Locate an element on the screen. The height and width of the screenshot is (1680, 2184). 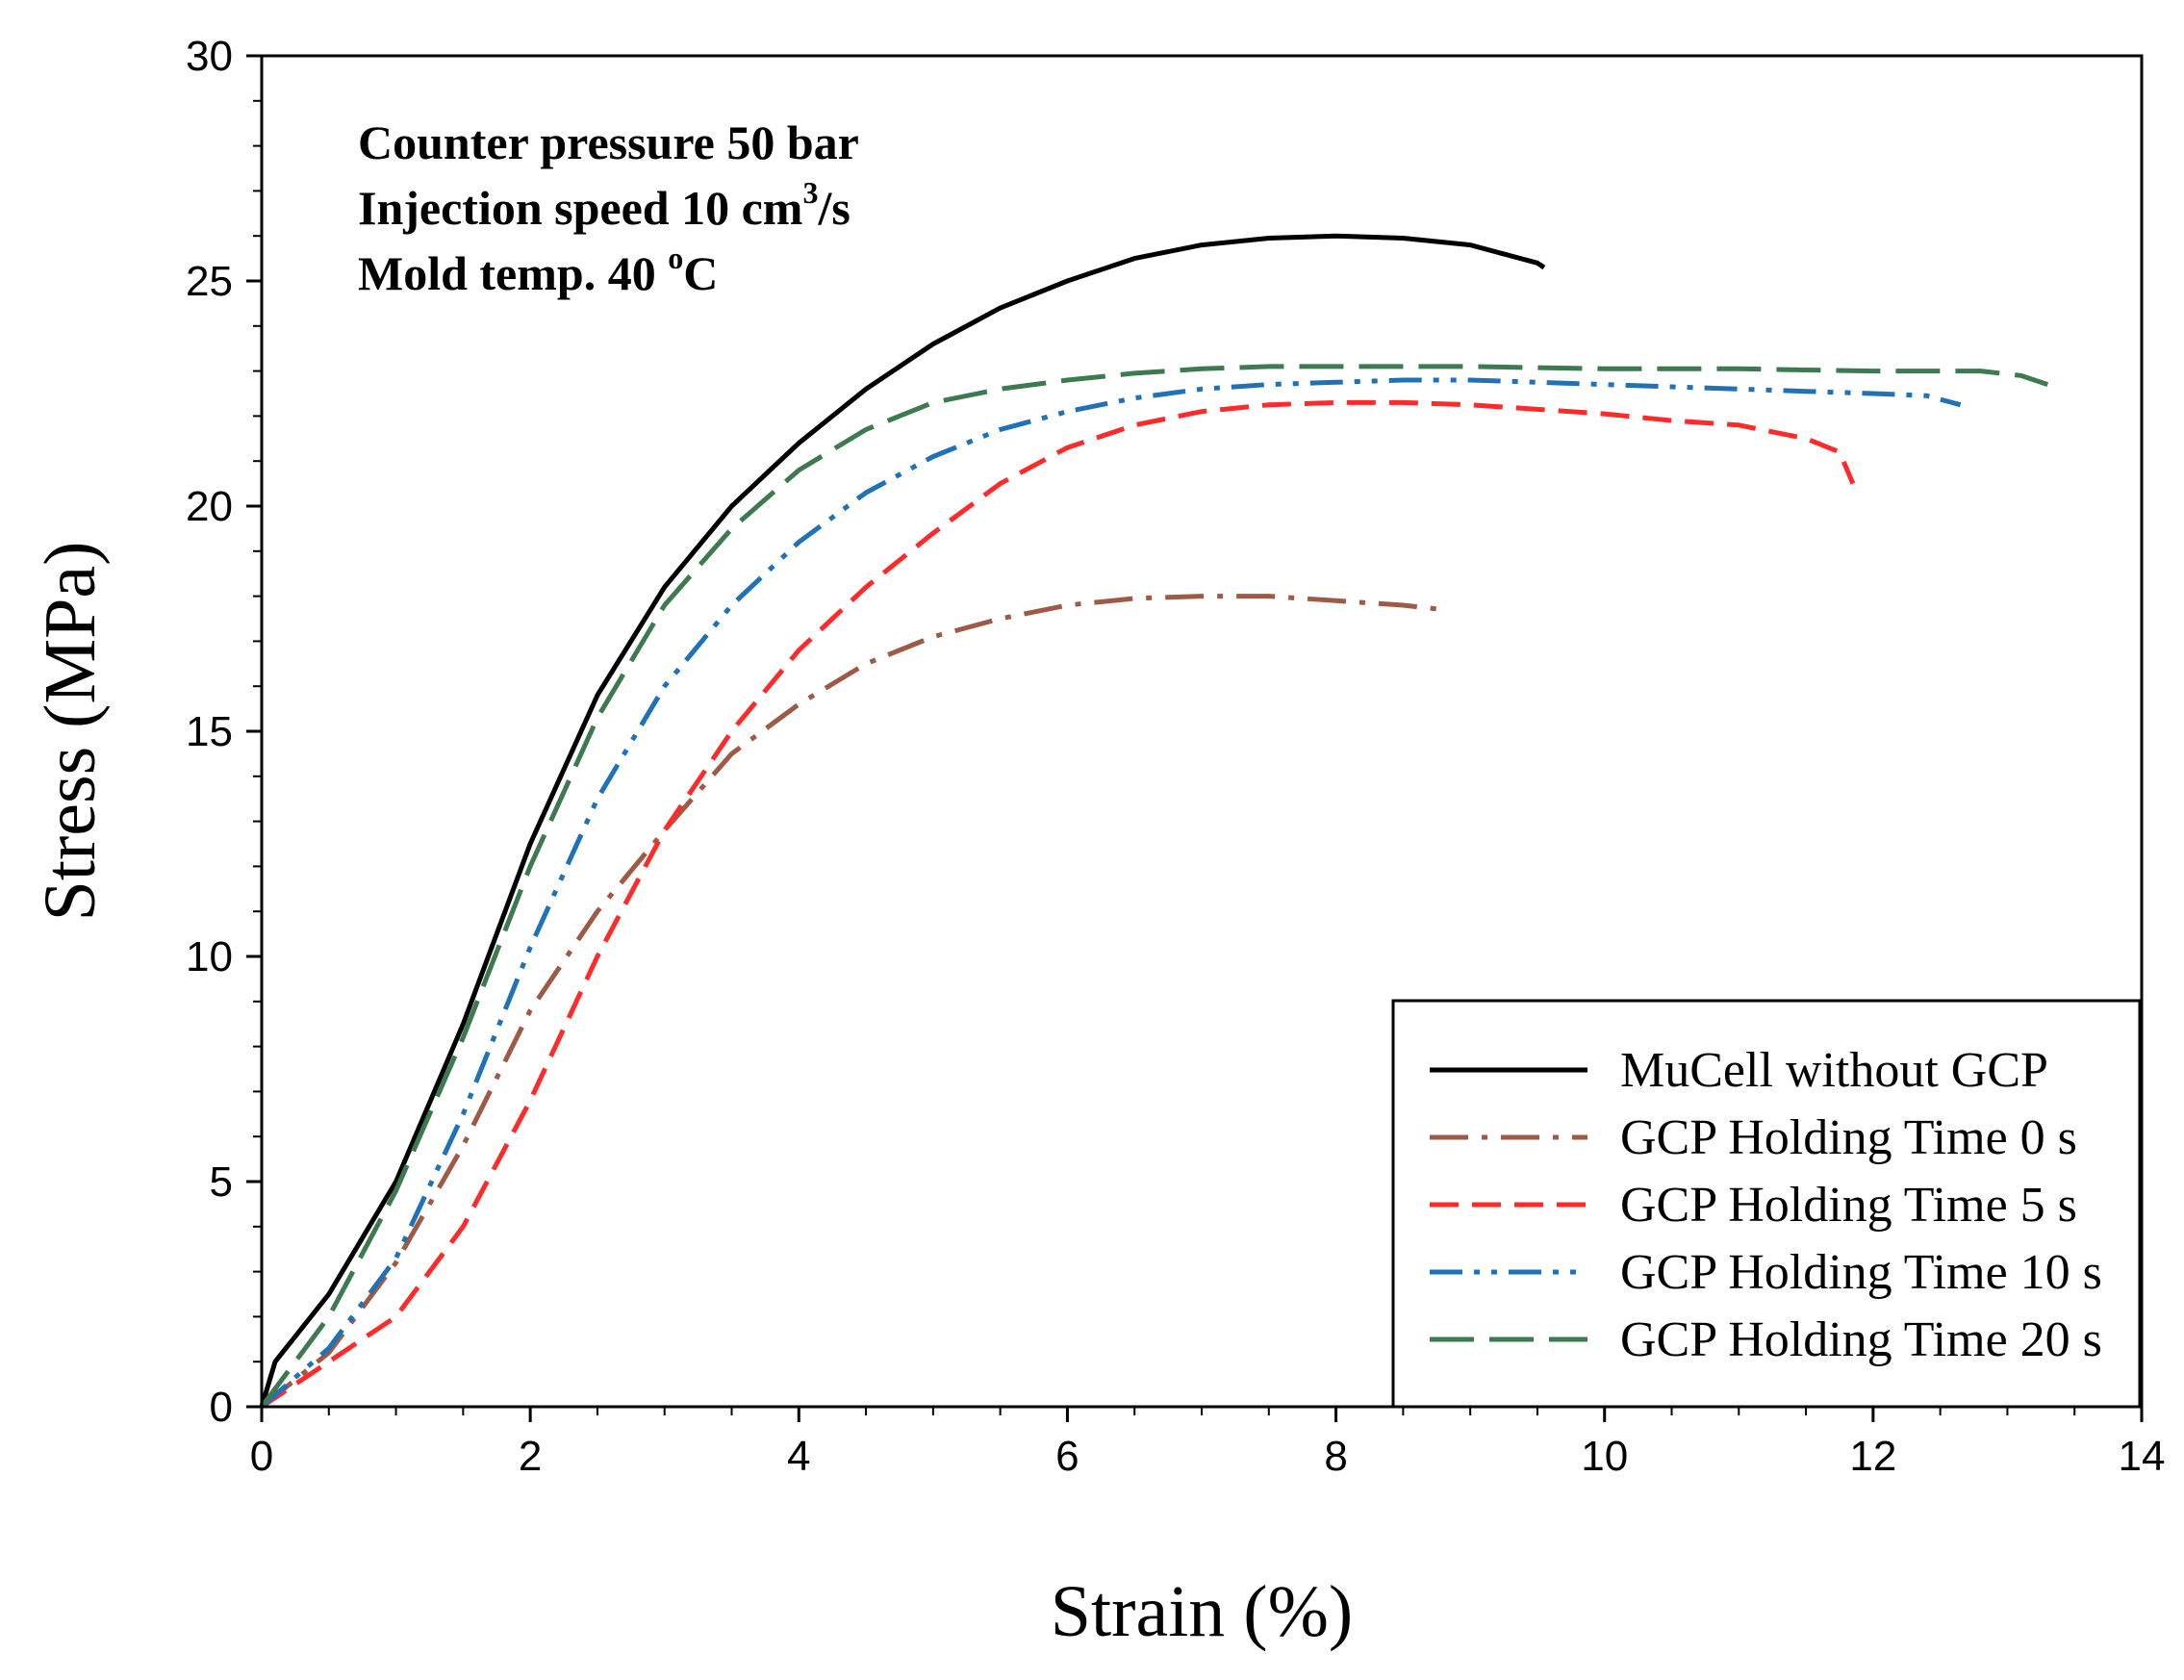
annotation-mold-temp-sup: o is located at coordinates (675, 258).